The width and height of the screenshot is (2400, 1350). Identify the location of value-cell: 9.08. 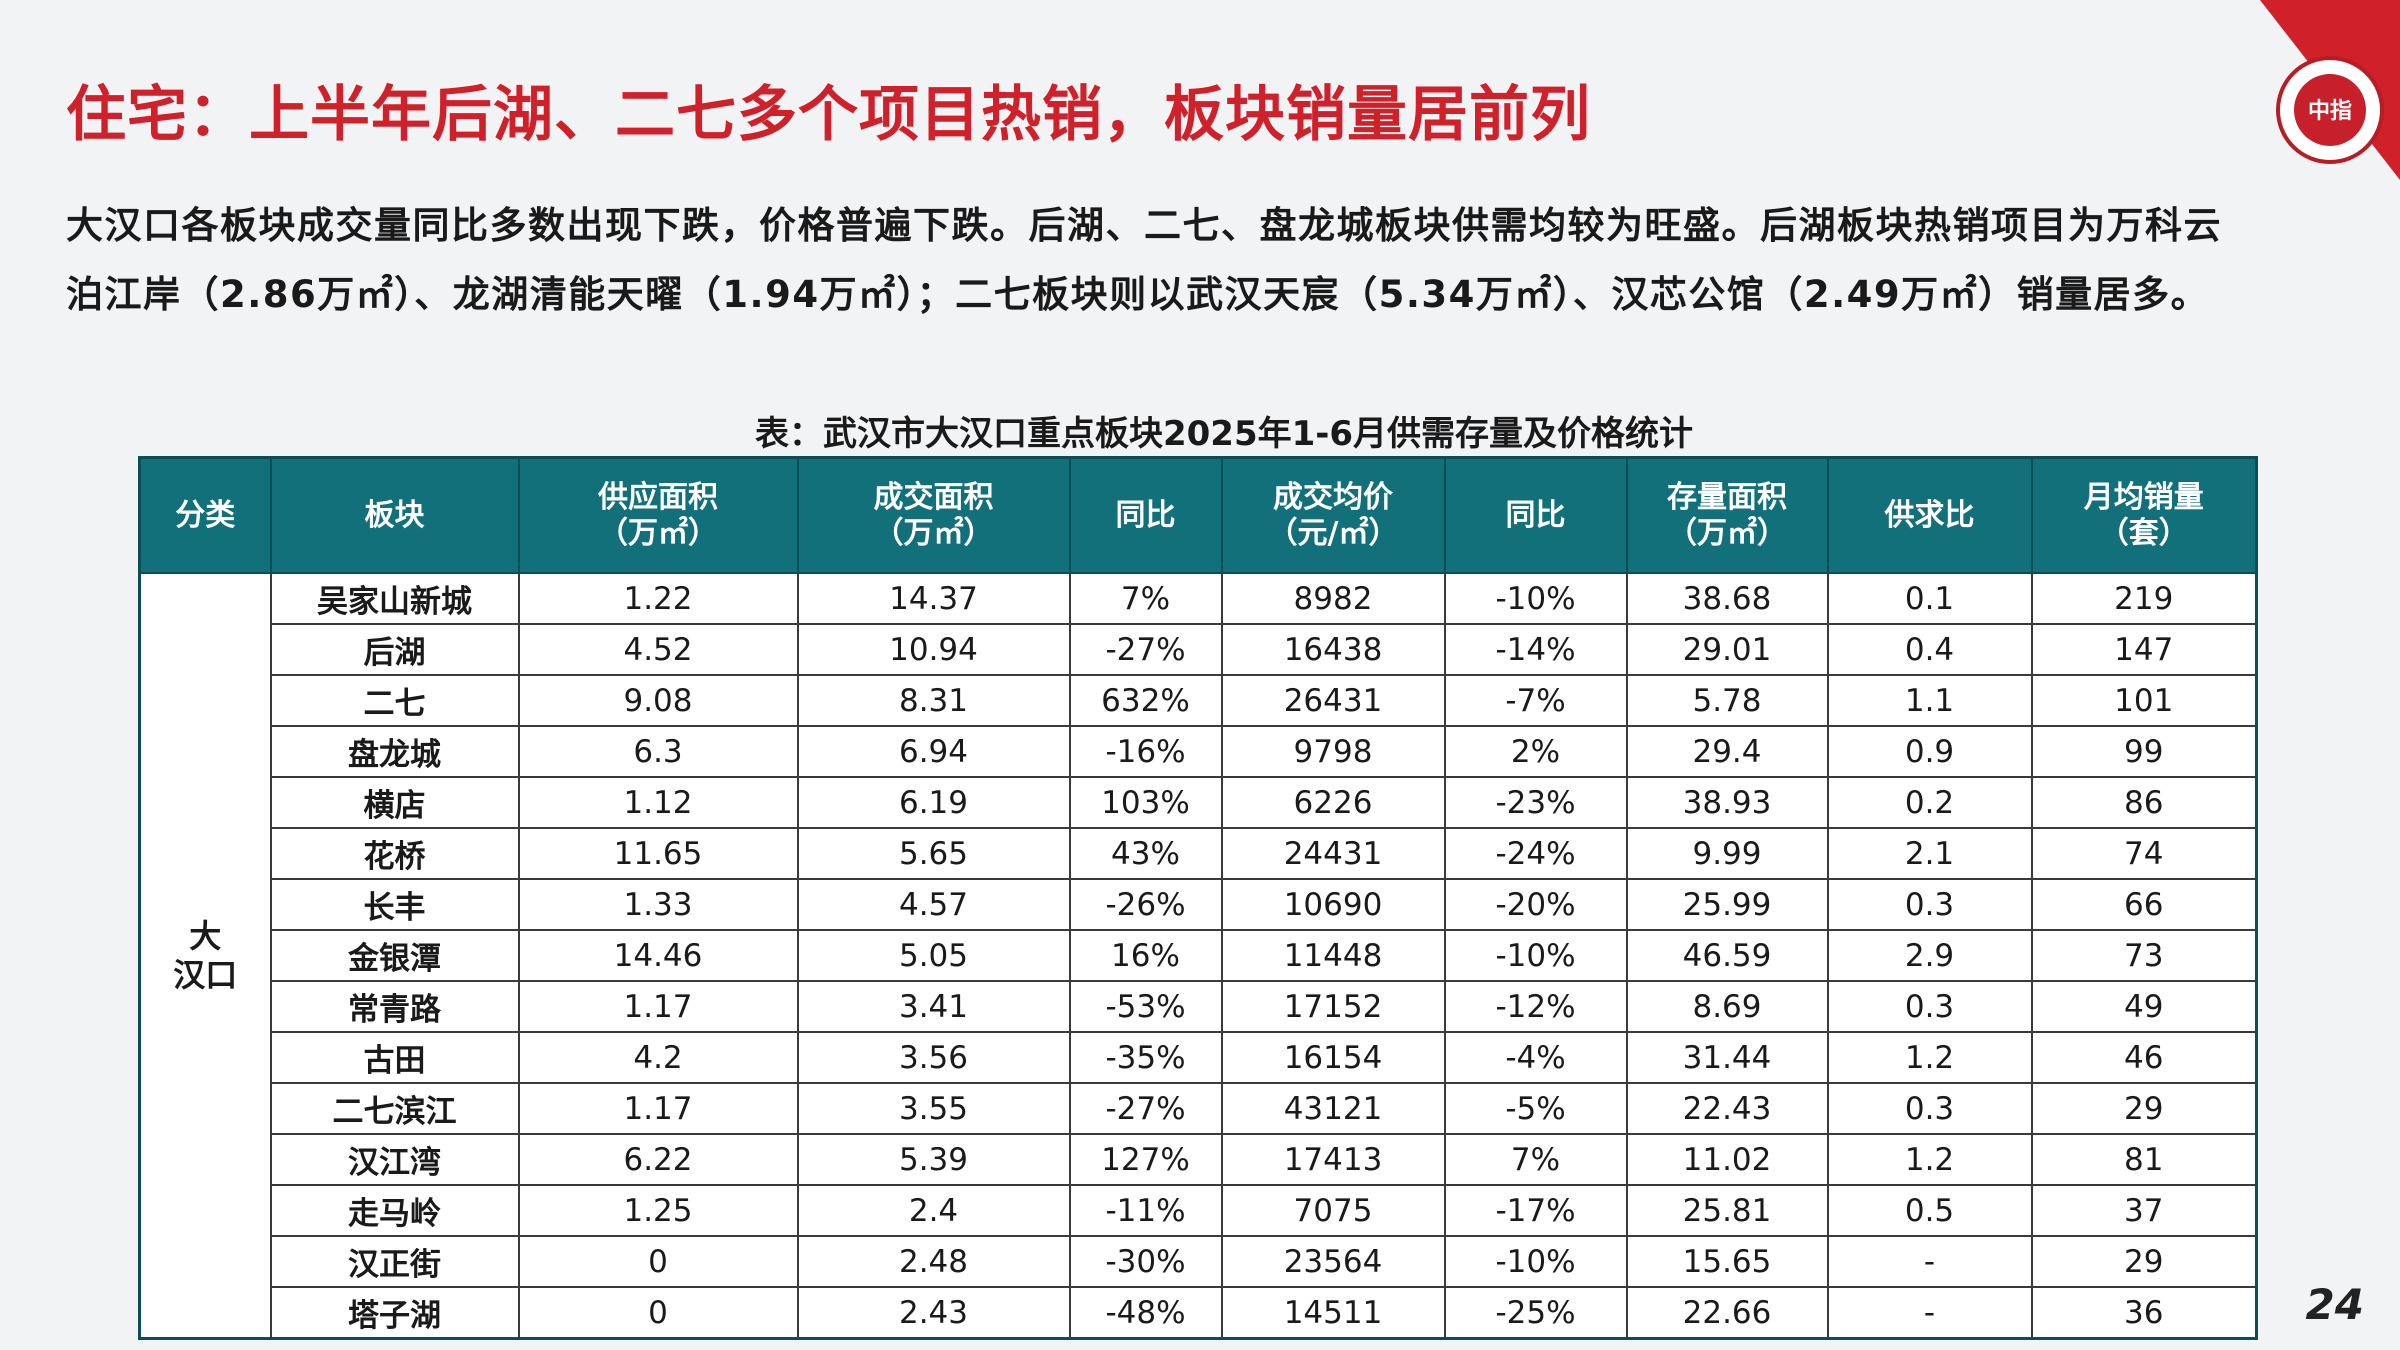
(658, 700).